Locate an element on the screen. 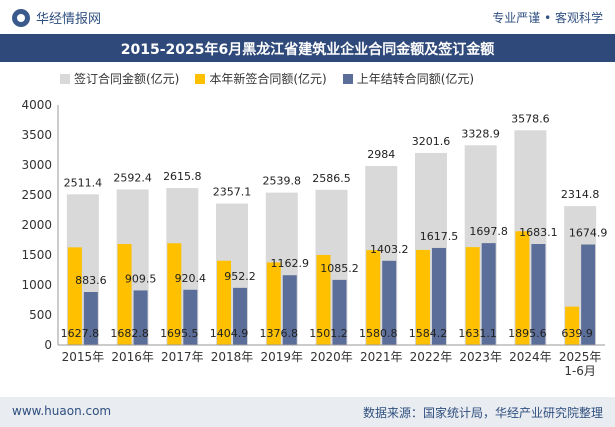 The height and width of the screenshot is (427, 615). legend-item-new: 本年新签合同额(亿元) is located at coordinates (261, 78).